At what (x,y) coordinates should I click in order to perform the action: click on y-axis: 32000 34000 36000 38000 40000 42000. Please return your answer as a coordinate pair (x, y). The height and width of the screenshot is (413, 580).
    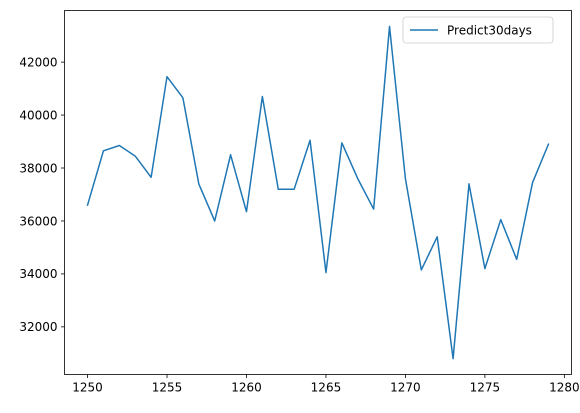
    Looking at the image, I should click on (42, 194).